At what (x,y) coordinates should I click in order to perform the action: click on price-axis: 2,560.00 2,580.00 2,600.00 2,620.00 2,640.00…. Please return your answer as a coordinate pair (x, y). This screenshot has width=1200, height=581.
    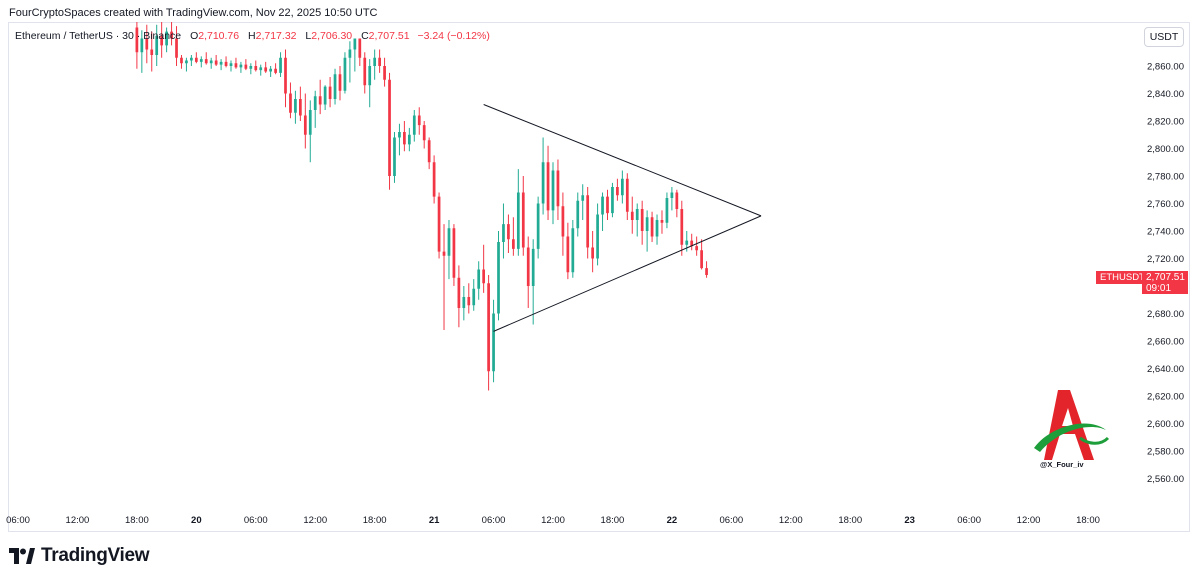
    Looking at the image, I should click on (1165, 274).